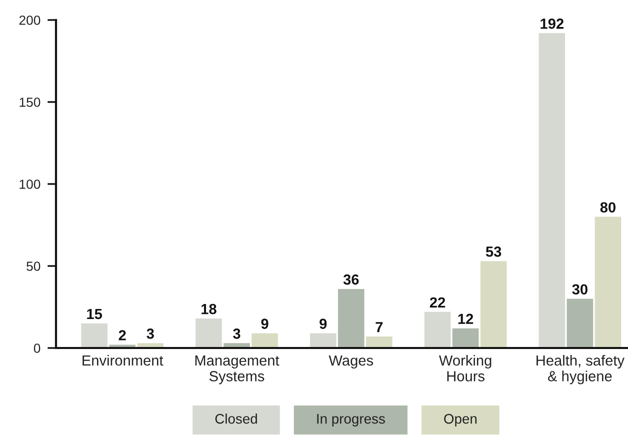 This screenshot has height=435, width=628. Describe the element at coordinates (465, 368) in the screenshot. I see `x-tick-label: Working Hours` at that location.